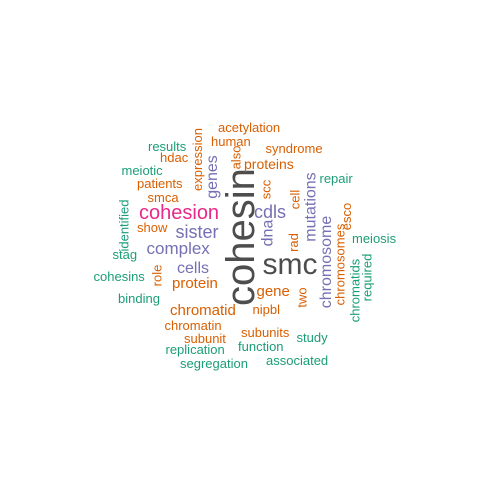  What do you see at coordinates (157, 275) in the screenshot?
I see `word-role: role` at bounding box center [157, 275].